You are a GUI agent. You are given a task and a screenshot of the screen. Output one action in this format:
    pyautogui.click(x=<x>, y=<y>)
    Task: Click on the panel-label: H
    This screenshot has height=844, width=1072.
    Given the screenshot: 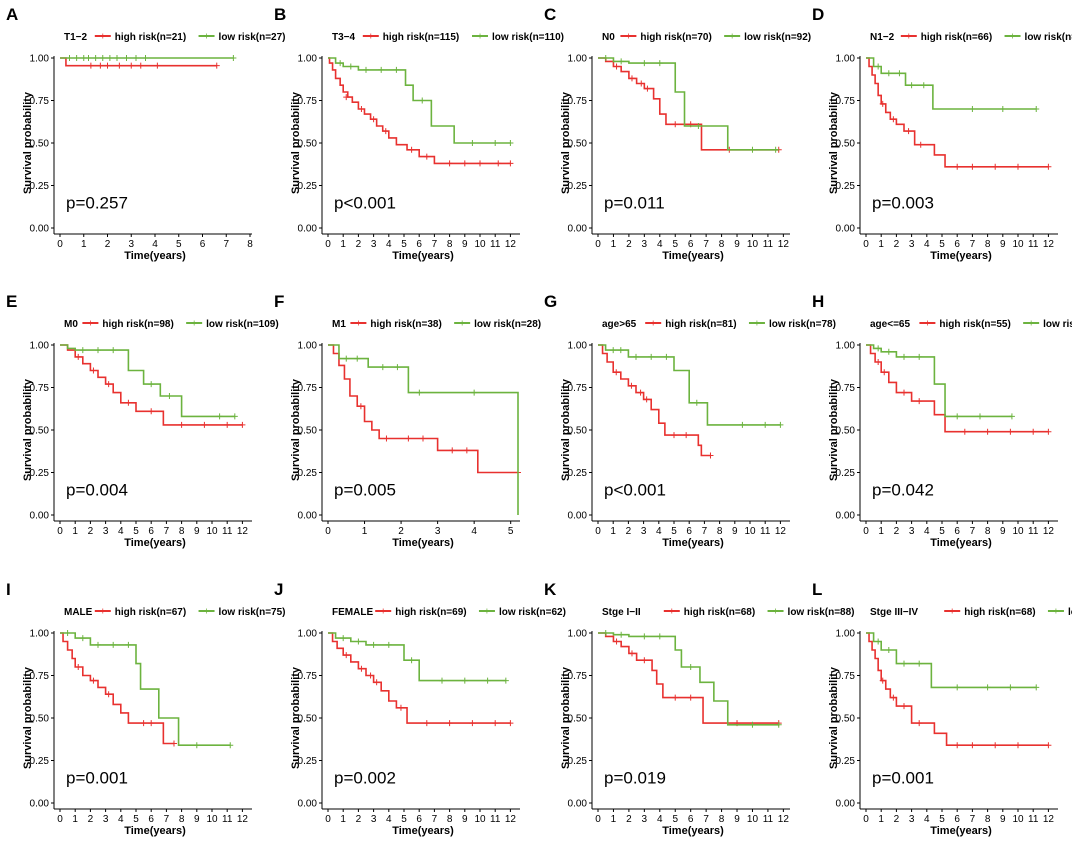 What is the action you would take?
    pyautogui.click(x=818, y=301)
    